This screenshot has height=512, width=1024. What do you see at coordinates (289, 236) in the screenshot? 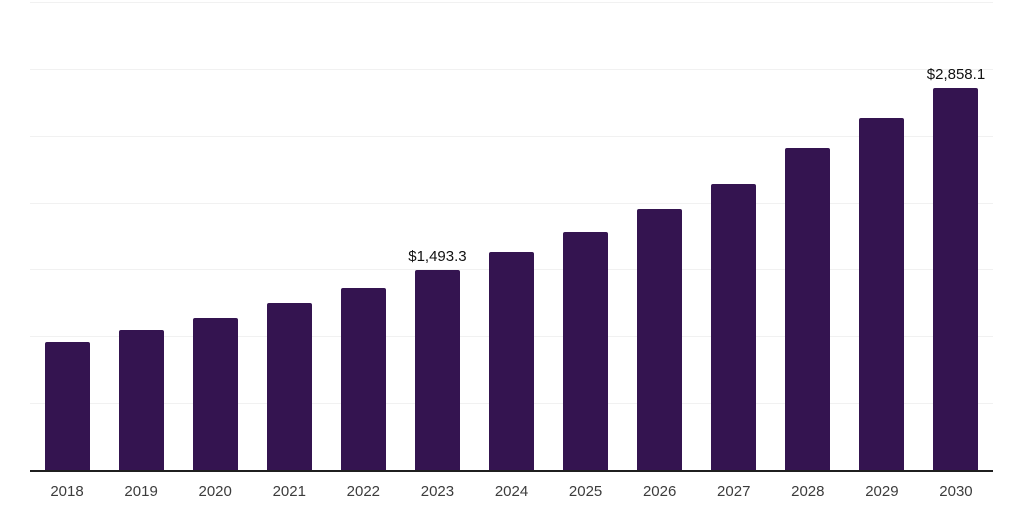
I see `bar-slot-2021` at bounding box center [289, 236].